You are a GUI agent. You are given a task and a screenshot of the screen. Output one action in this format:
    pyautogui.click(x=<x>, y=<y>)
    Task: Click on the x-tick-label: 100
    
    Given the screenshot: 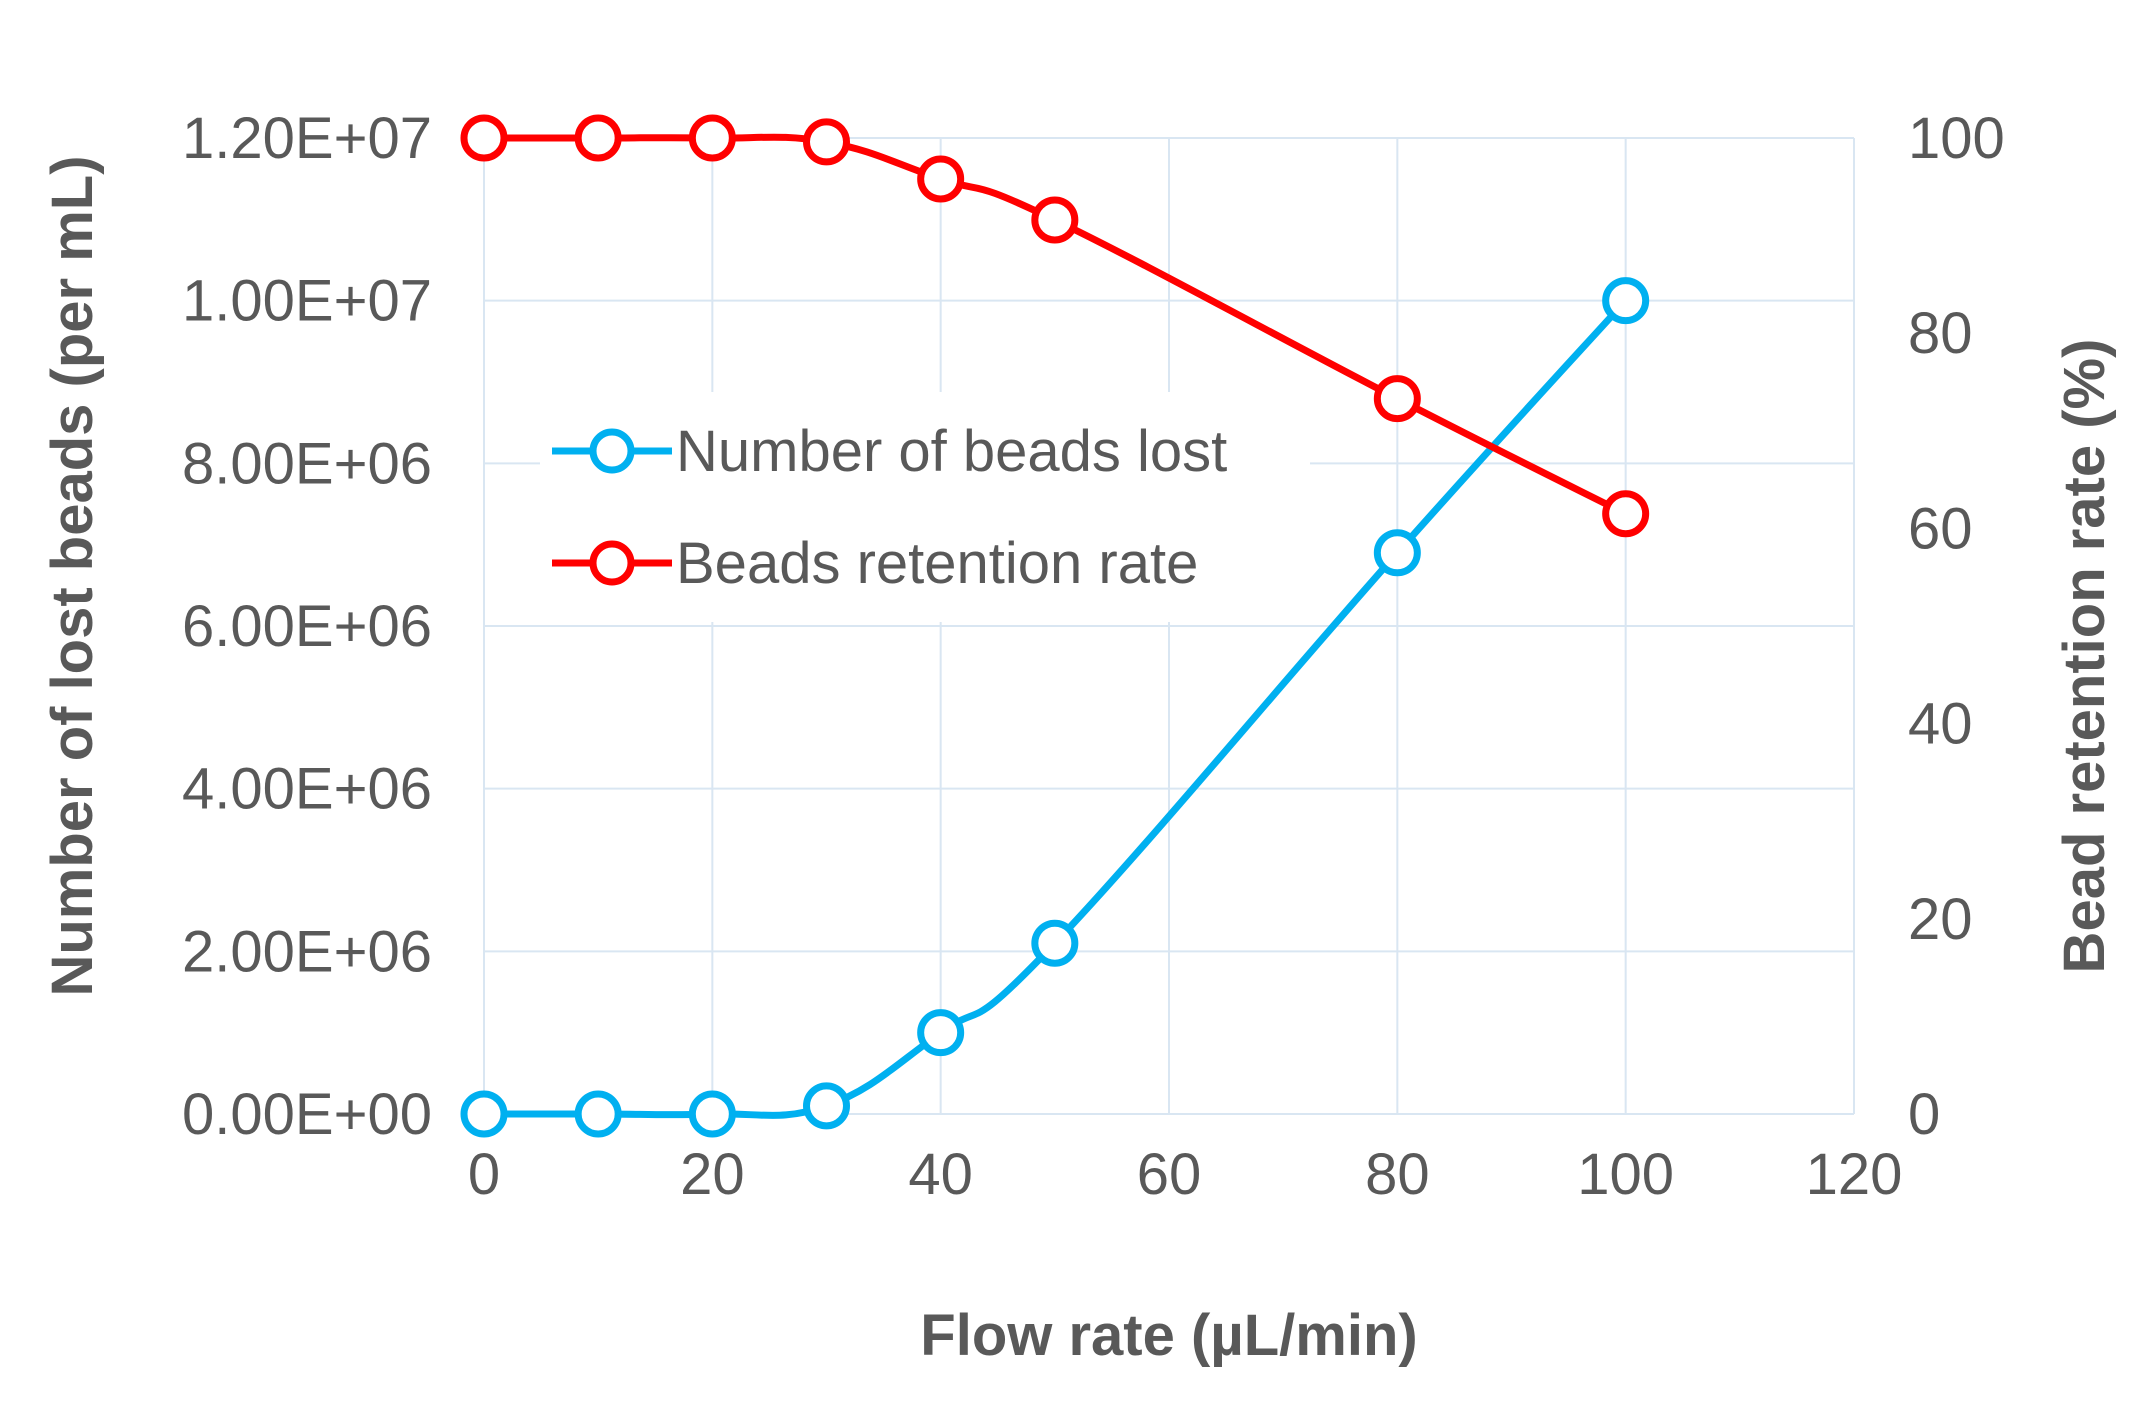 What is the action you would take?
    pyautogui.click(x=1625, y=1174)
    